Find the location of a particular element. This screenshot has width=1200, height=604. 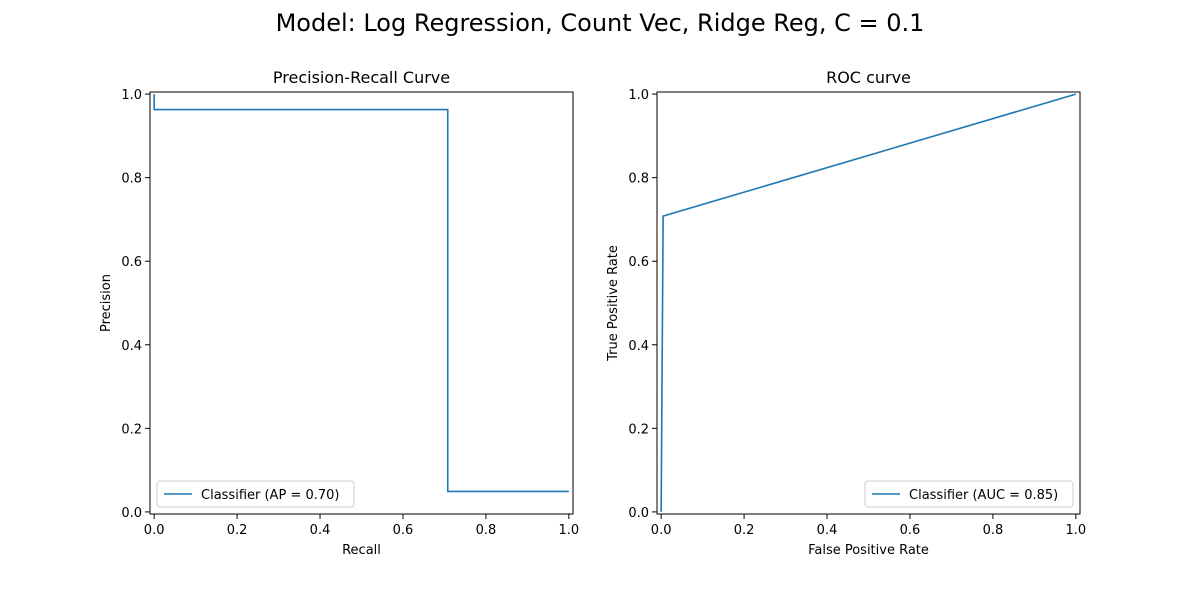

chart-0-y-axis-label: Precision is located at coordinates (106, 303).